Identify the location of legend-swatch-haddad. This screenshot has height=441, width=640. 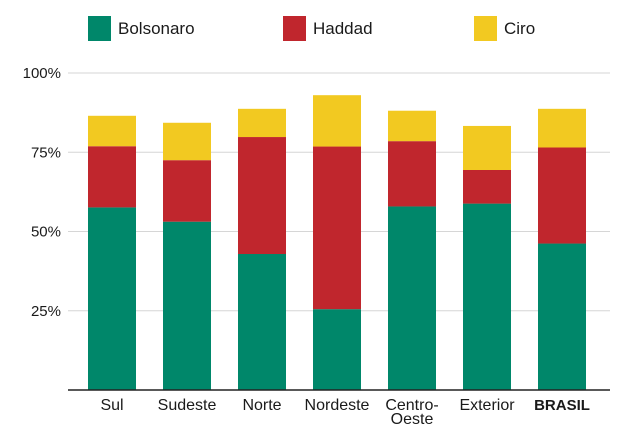
(294, 28).